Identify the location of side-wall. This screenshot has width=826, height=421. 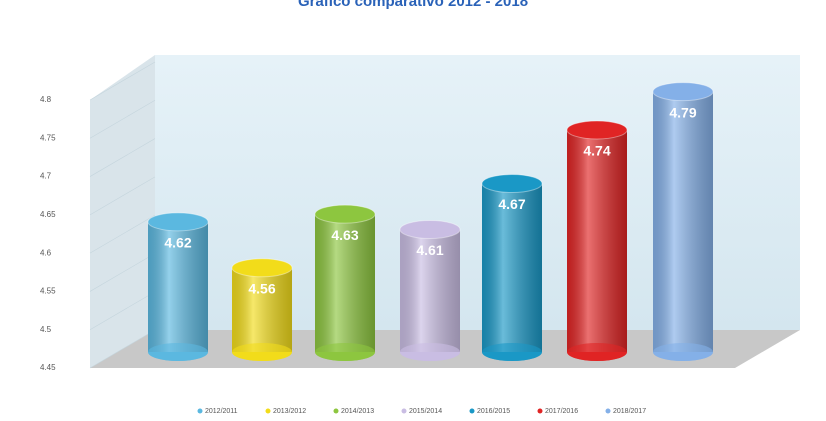
(122, 211).